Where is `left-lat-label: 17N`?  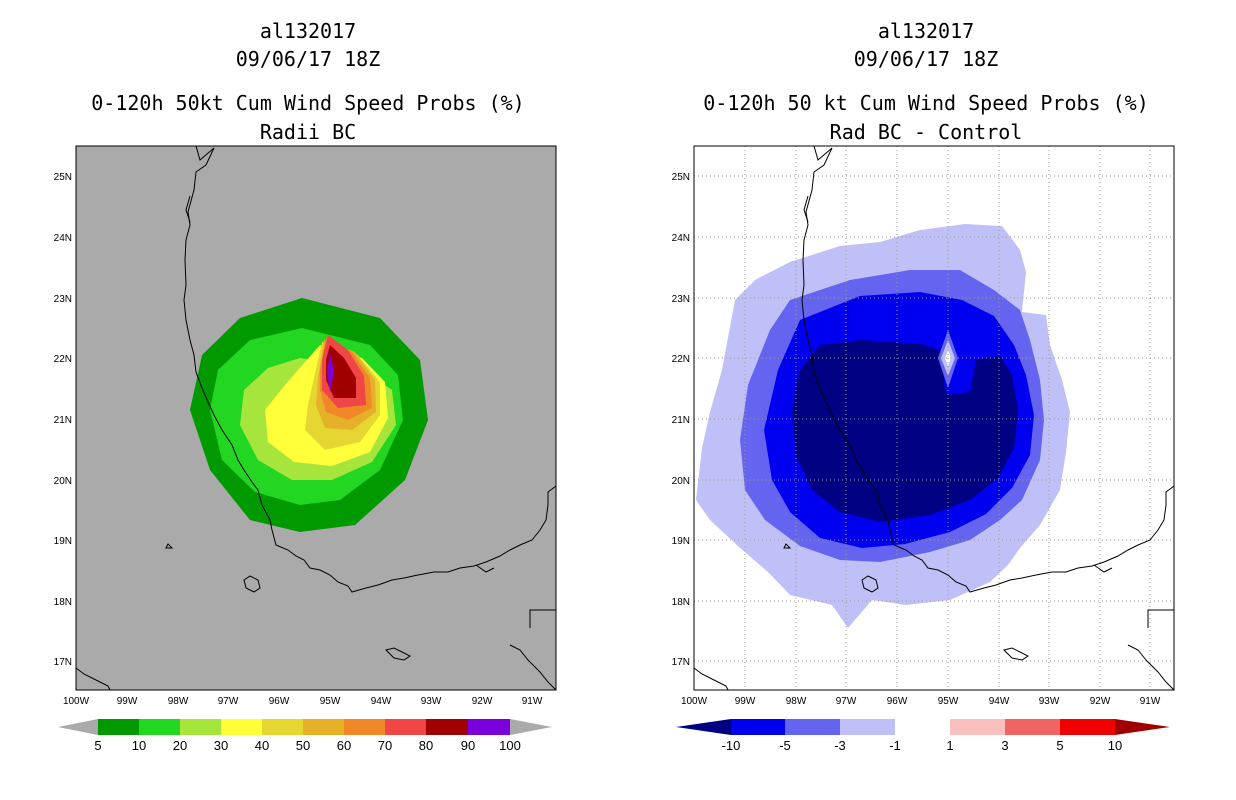
left-lat-label: 17N is located at coordinates (63, 662).